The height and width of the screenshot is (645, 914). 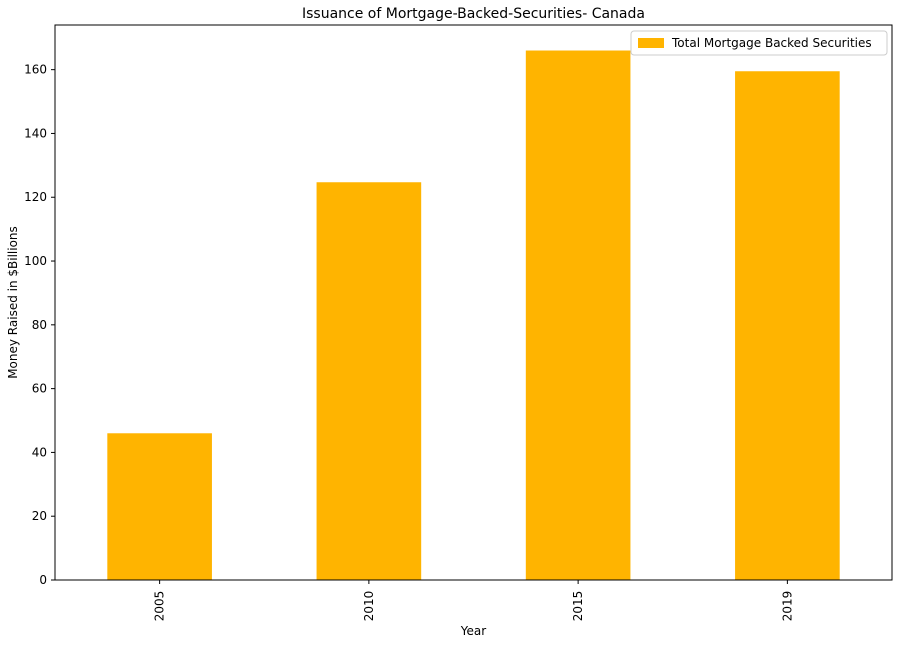 What do you see at coordinates (578, 315) in the screenshot?
I see `bar-2015` at bounding box center [578, 315].